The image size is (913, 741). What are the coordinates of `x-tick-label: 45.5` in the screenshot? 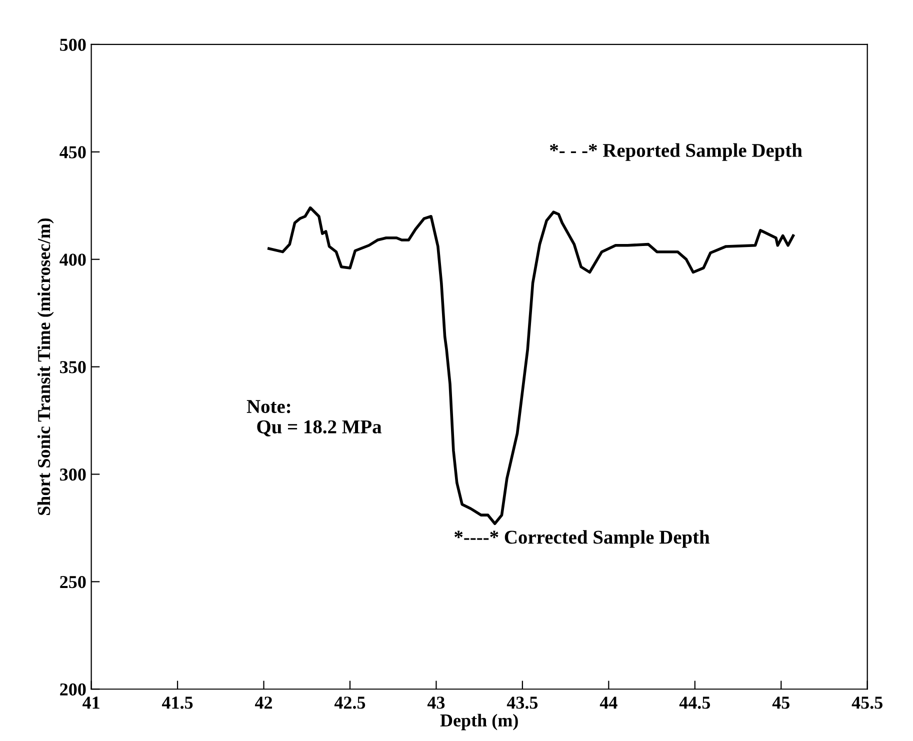 It's located at (867, 702).